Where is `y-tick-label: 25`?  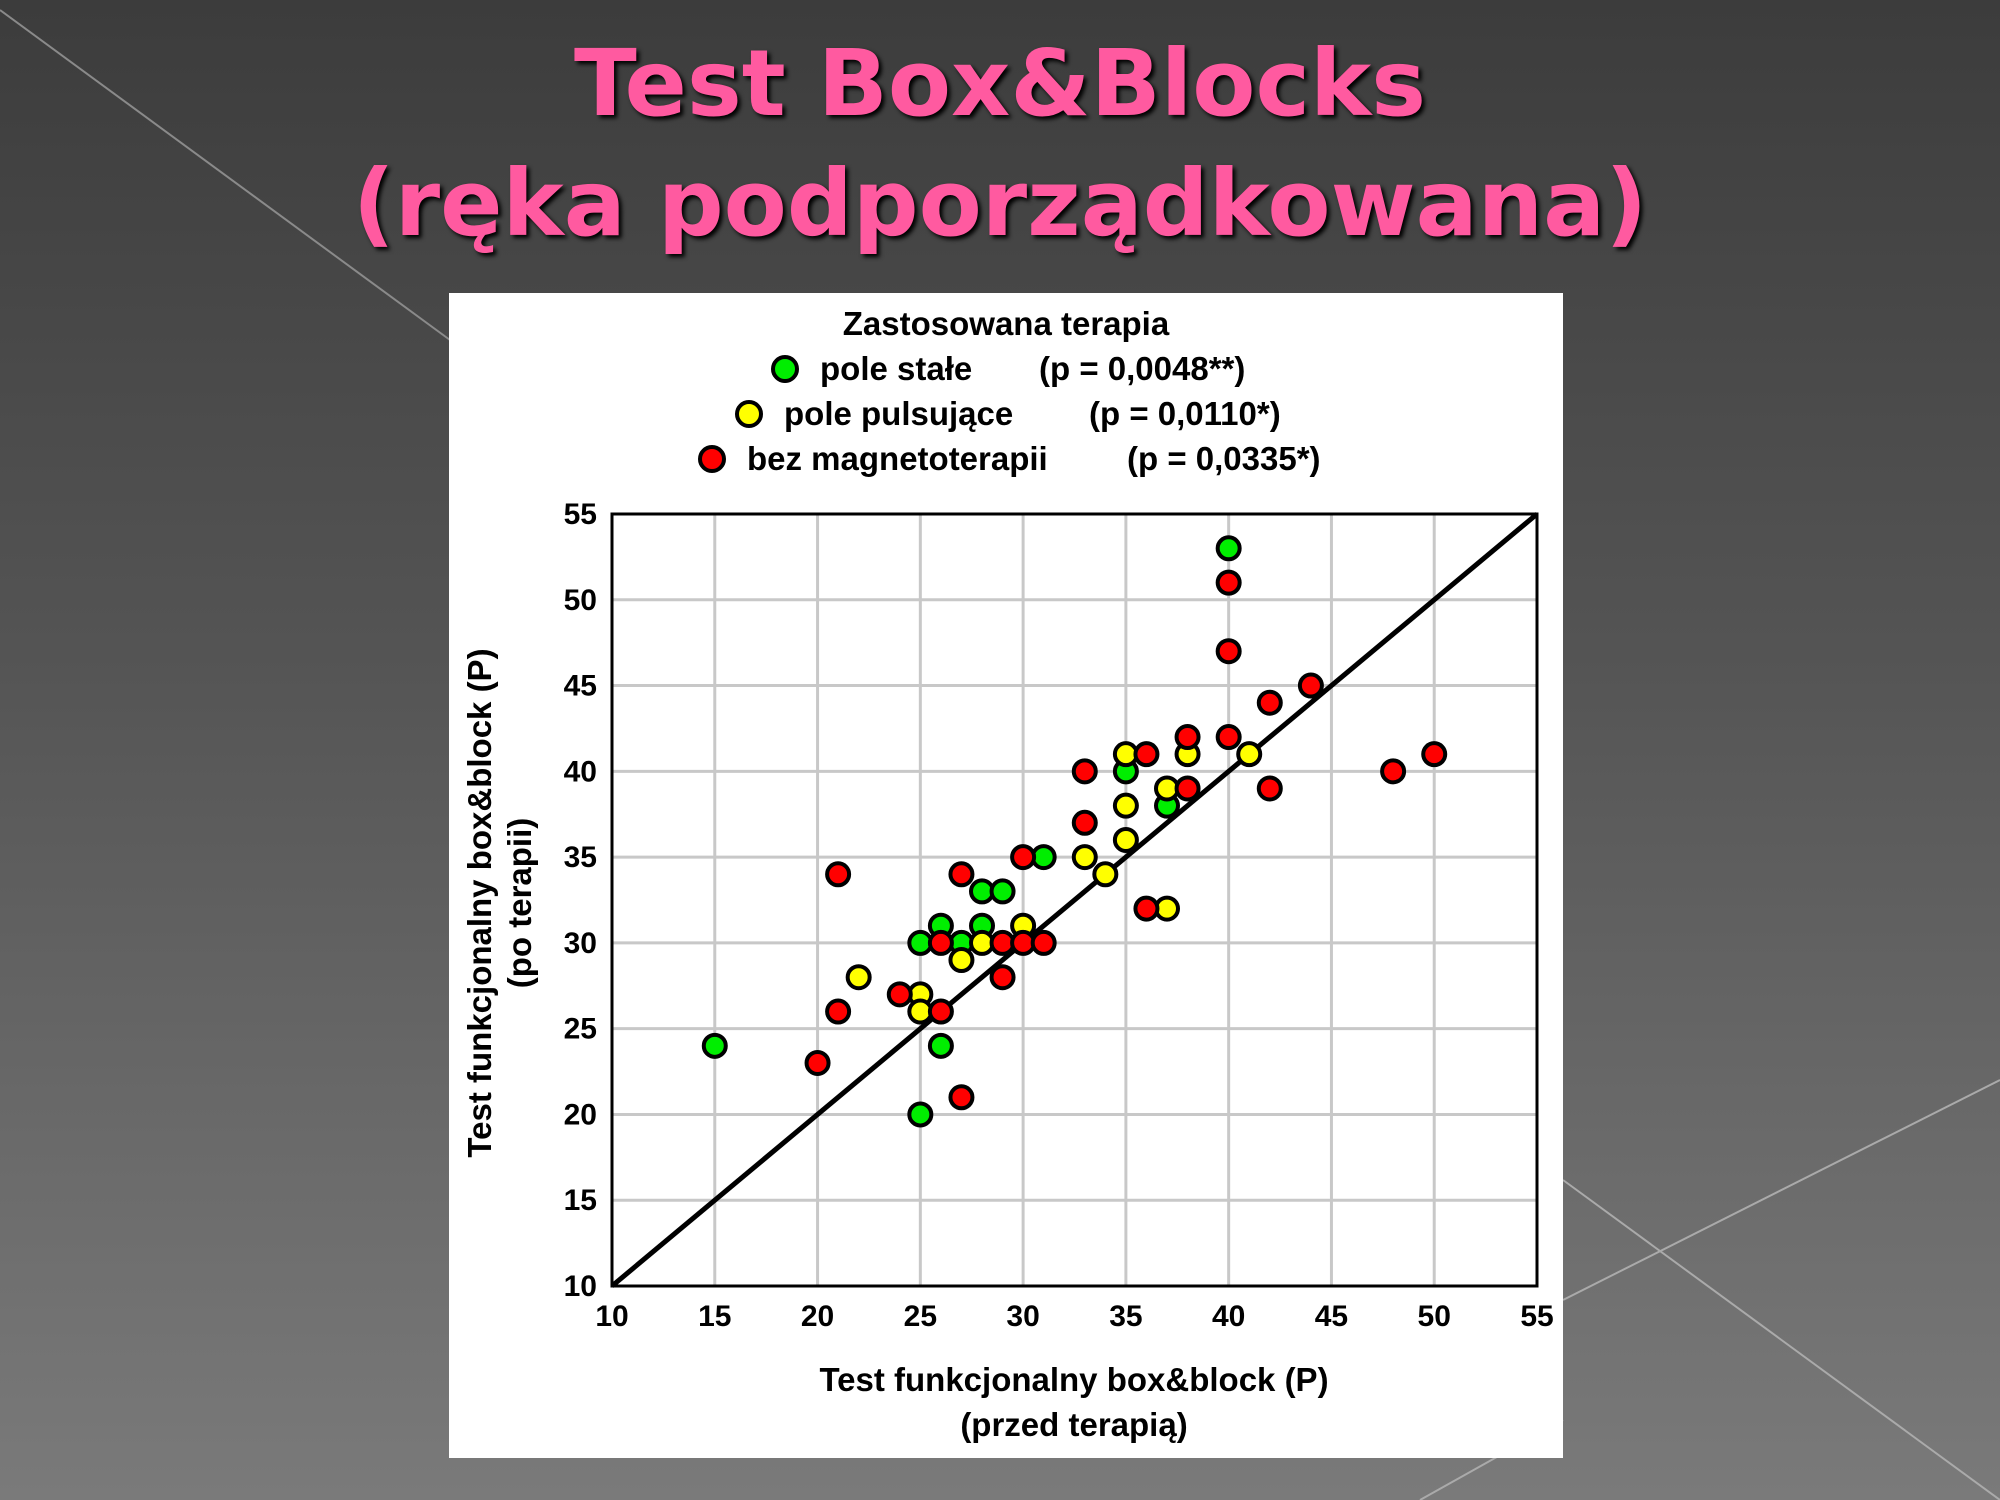 y-tick-label: 25 is located at coordinates (580, 1029).